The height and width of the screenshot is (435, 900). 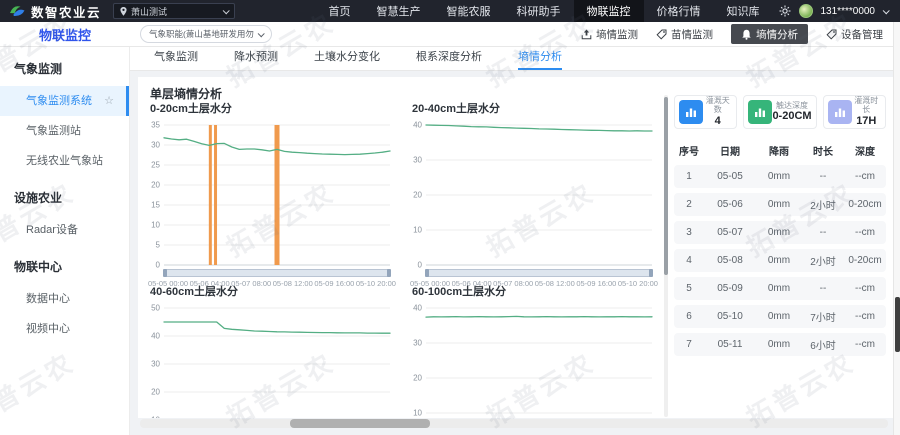 I want to click on table-row: 6 05-10 0mm 7小时 --cm, so click(x=780, y=316).